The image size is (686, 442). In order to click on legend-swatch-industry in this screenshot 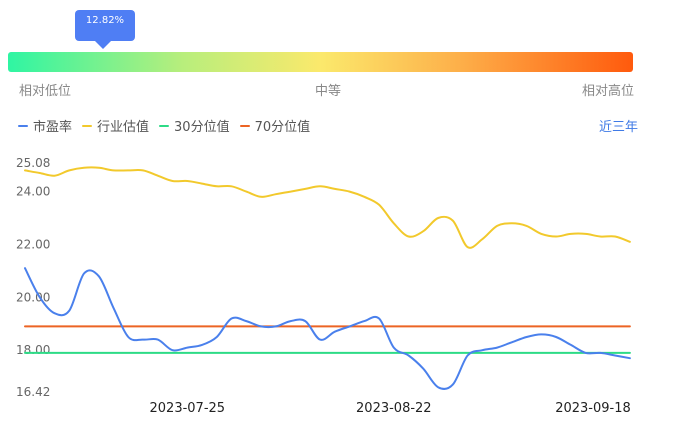, I will do `click(87, 125)`.